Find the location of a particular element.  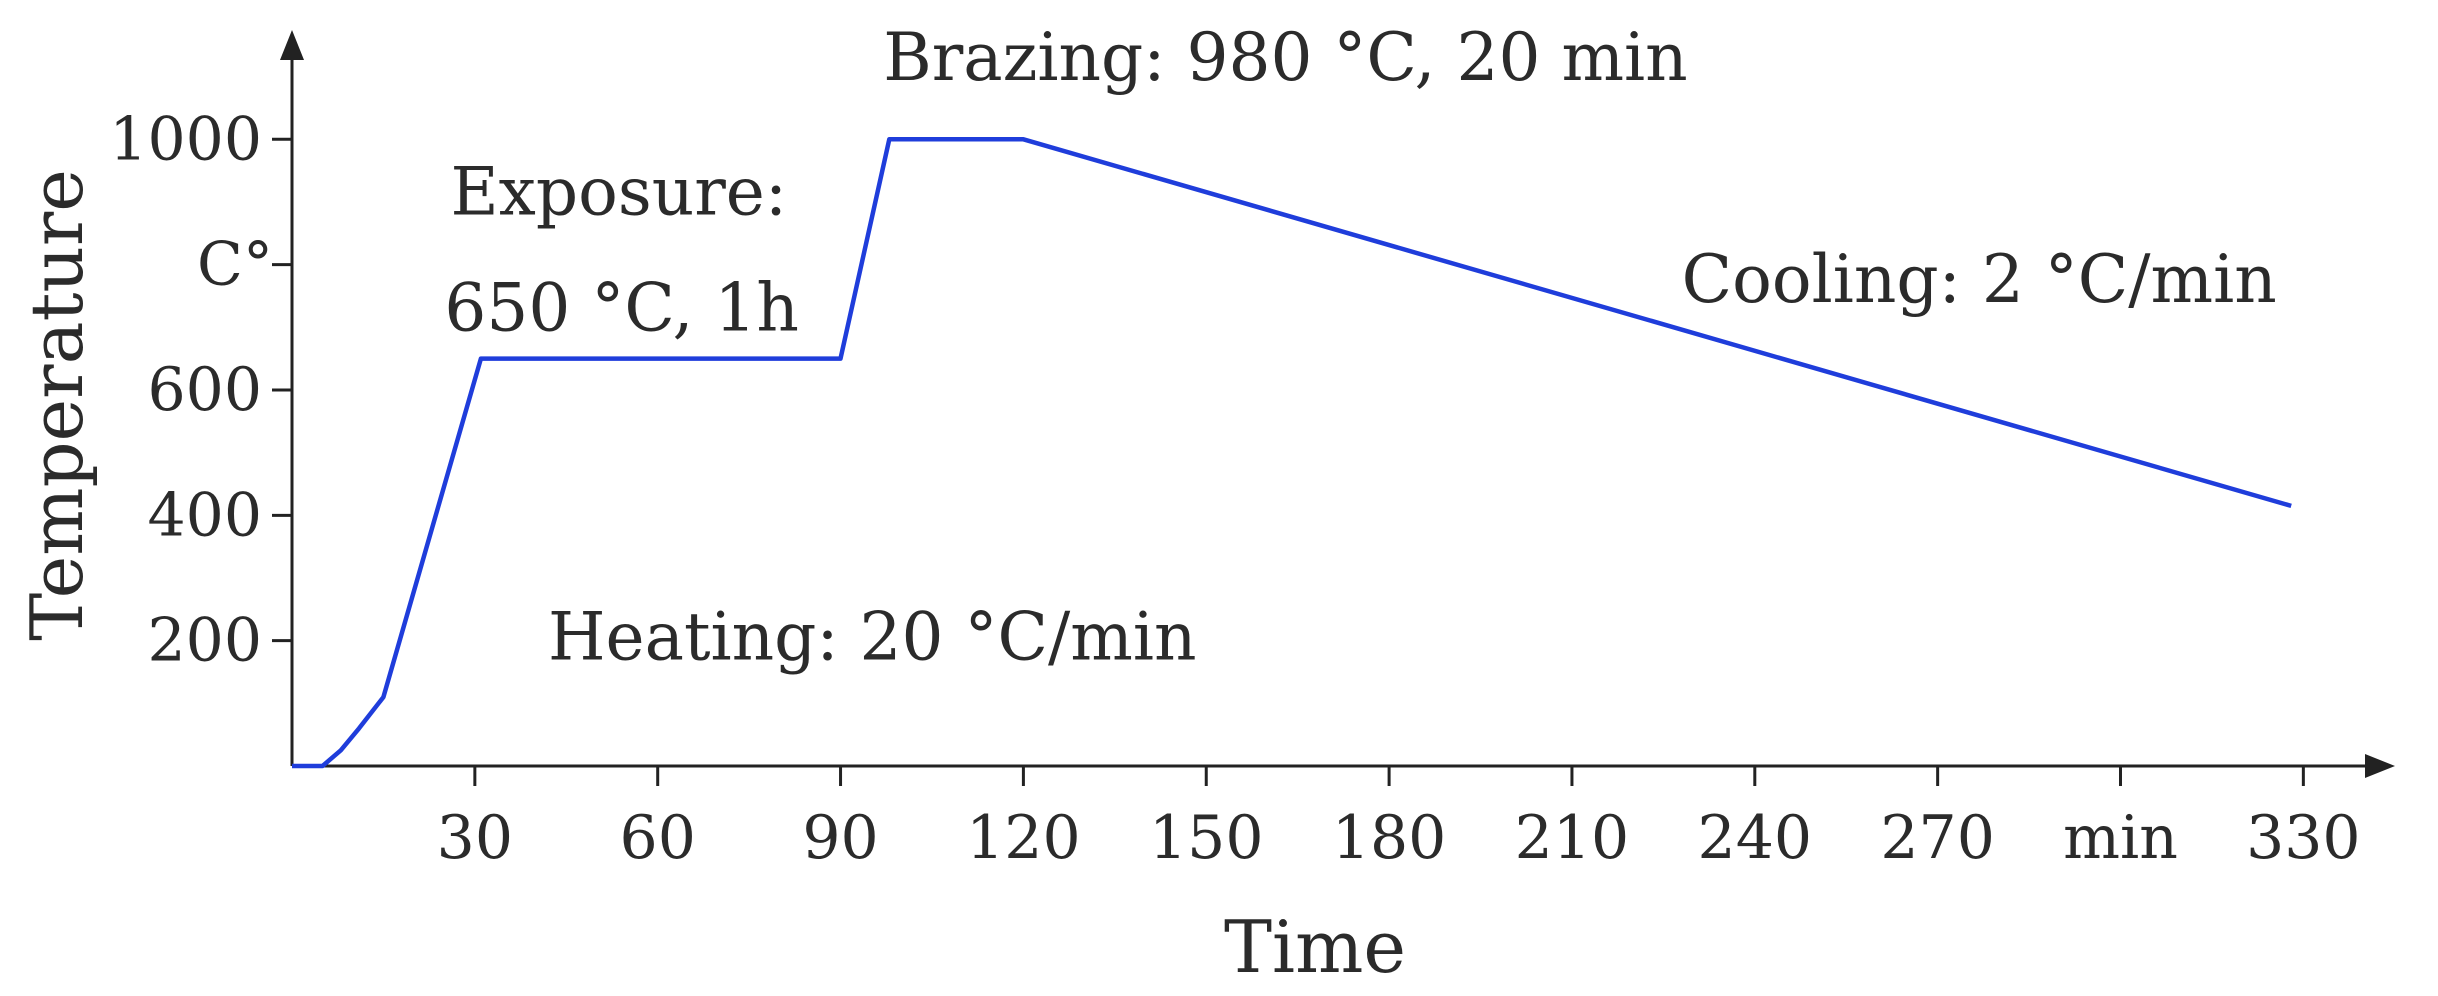

x-tick-label: 60 is located at coordinates (658, 838).